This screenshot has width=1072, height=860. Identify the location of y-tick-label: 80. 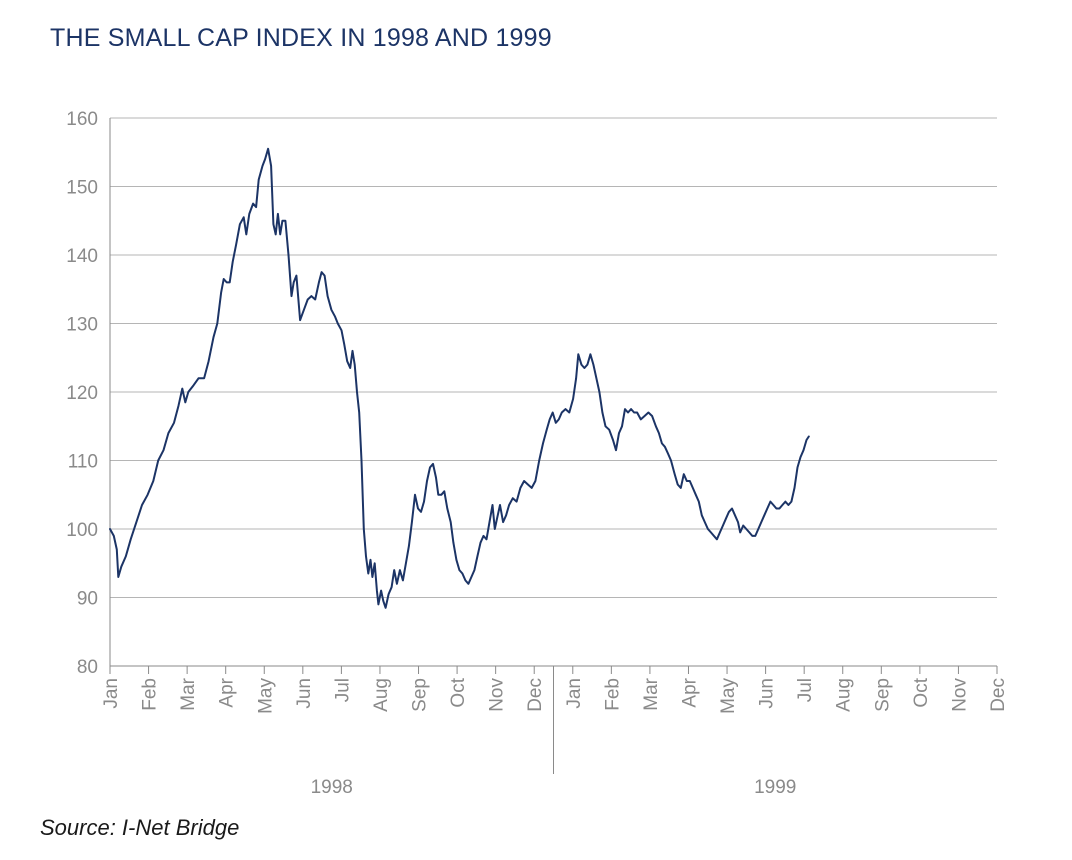
(87, 667).